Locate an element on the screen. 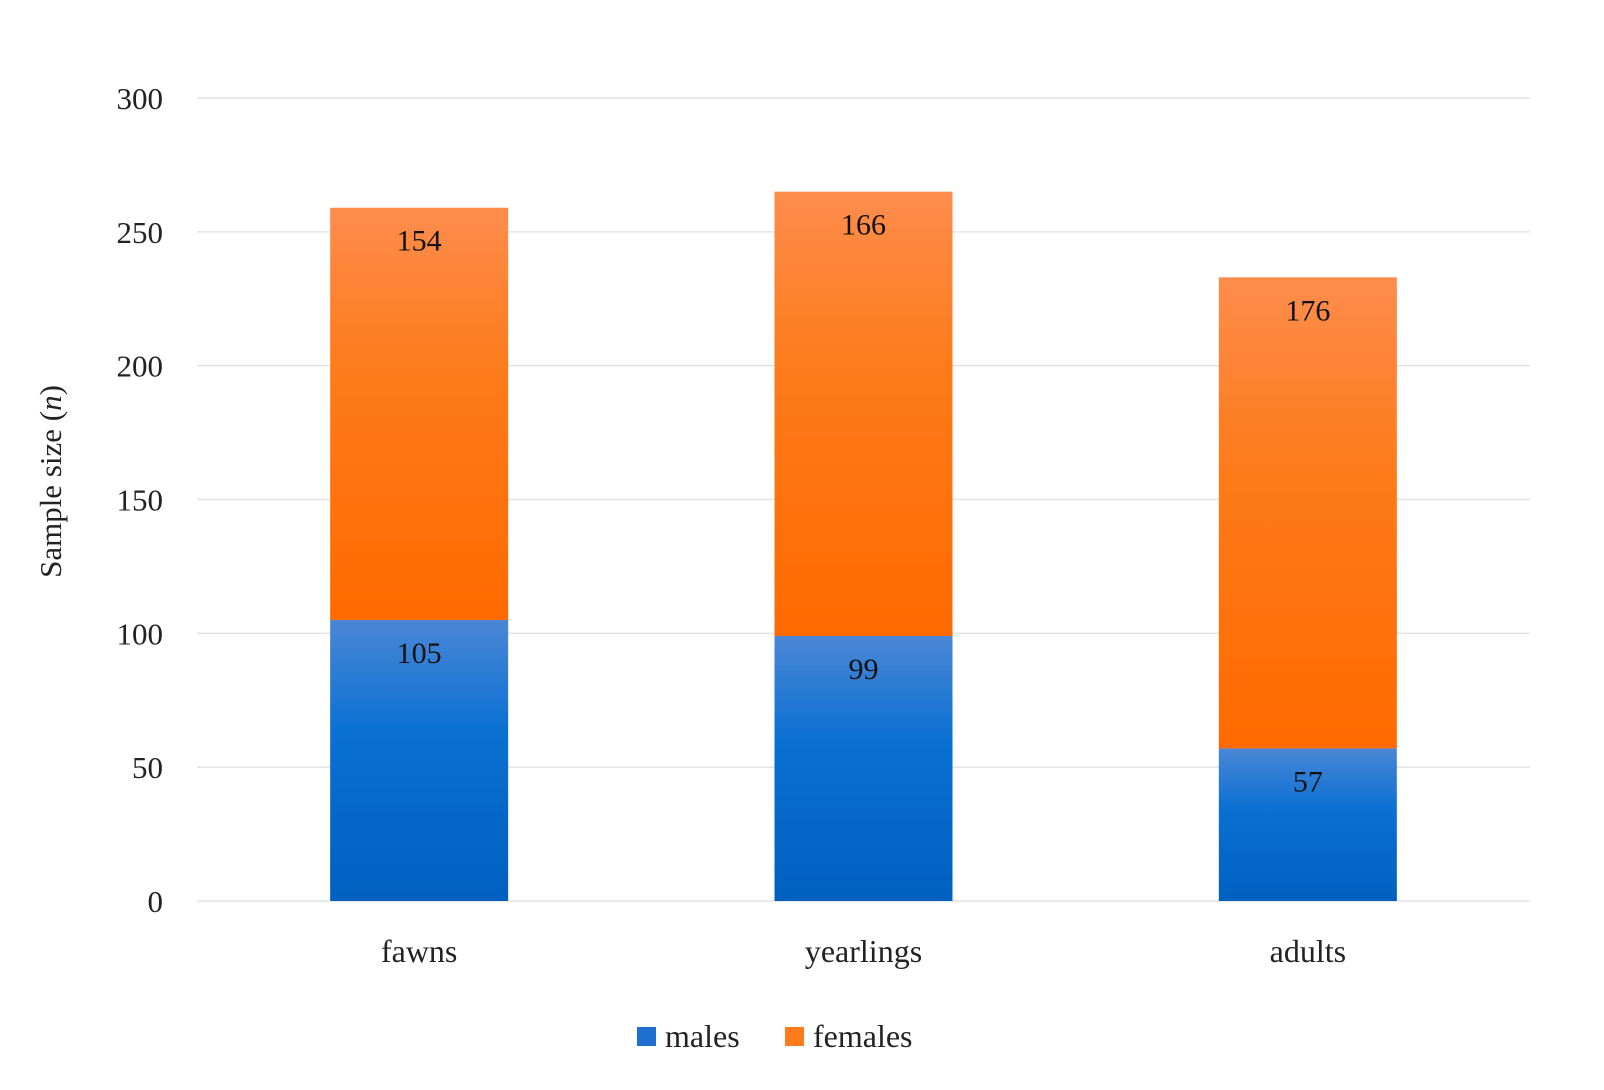  legend-label-males: males is located at coordinates (702, 1036).